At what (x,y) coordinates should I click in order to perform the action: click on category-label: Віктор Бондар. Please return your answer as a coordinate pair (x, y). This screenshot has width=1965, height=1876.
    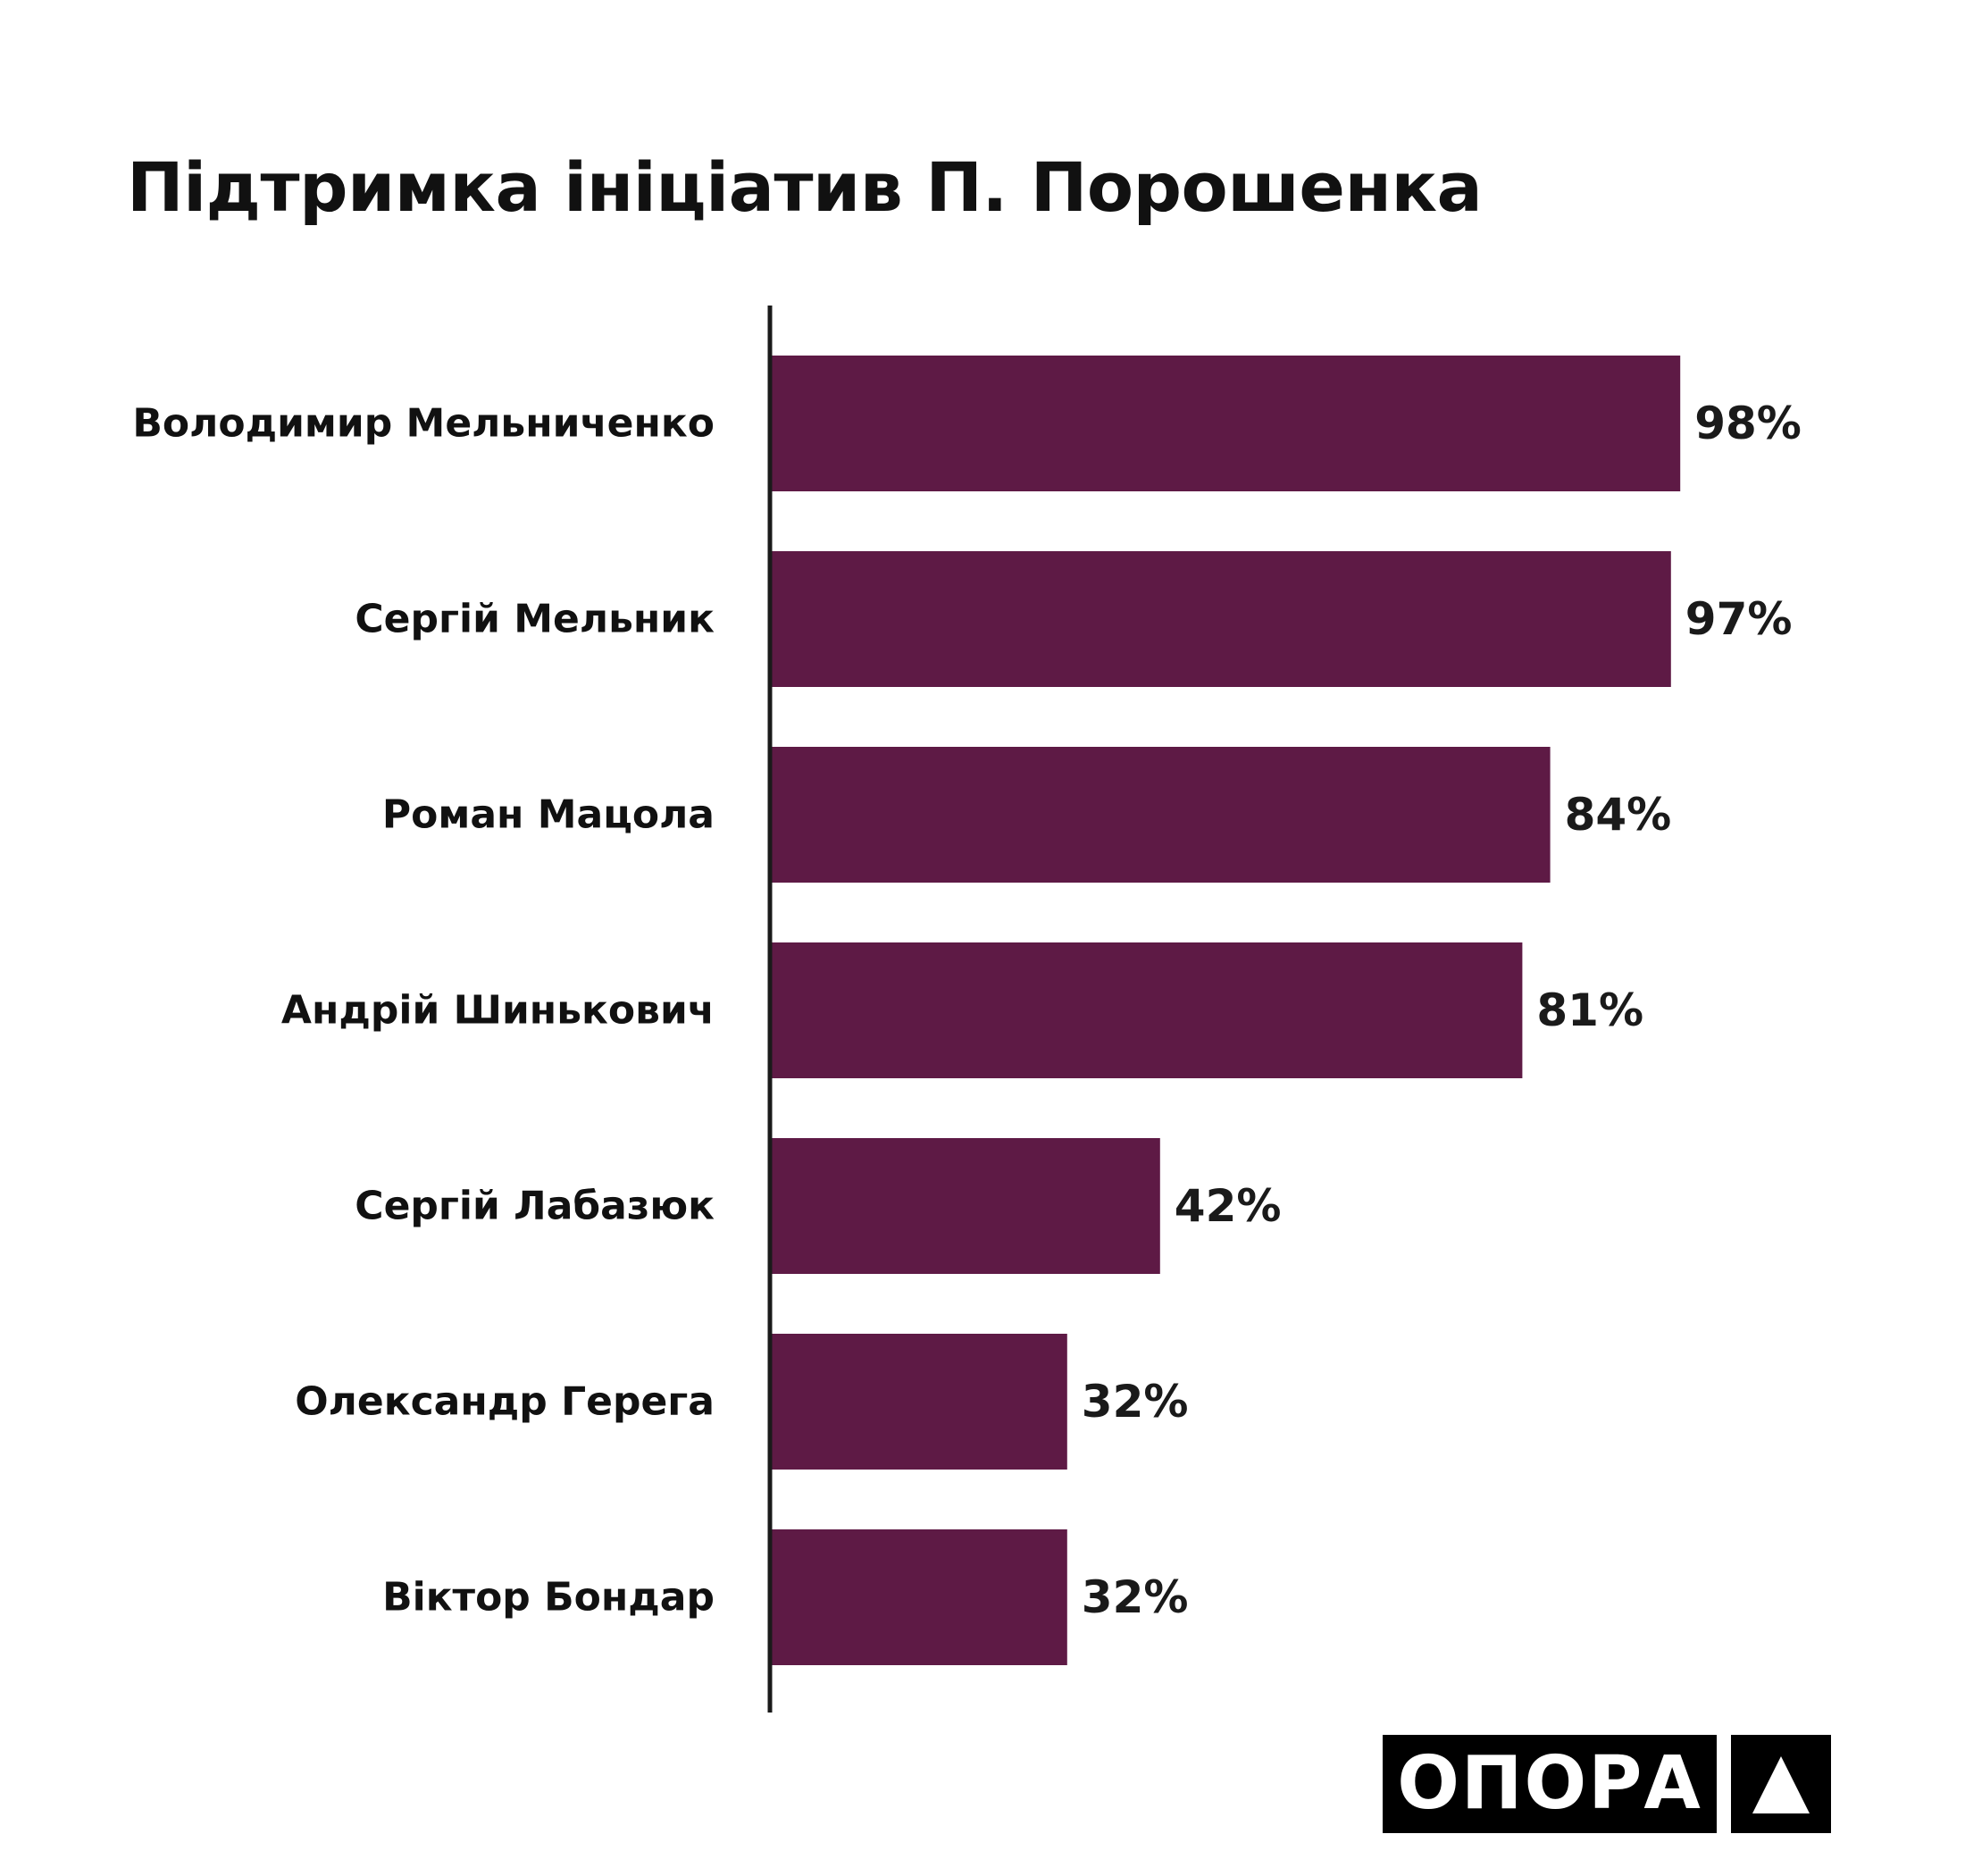
    Looking at the image, I should click on (548, 1598).